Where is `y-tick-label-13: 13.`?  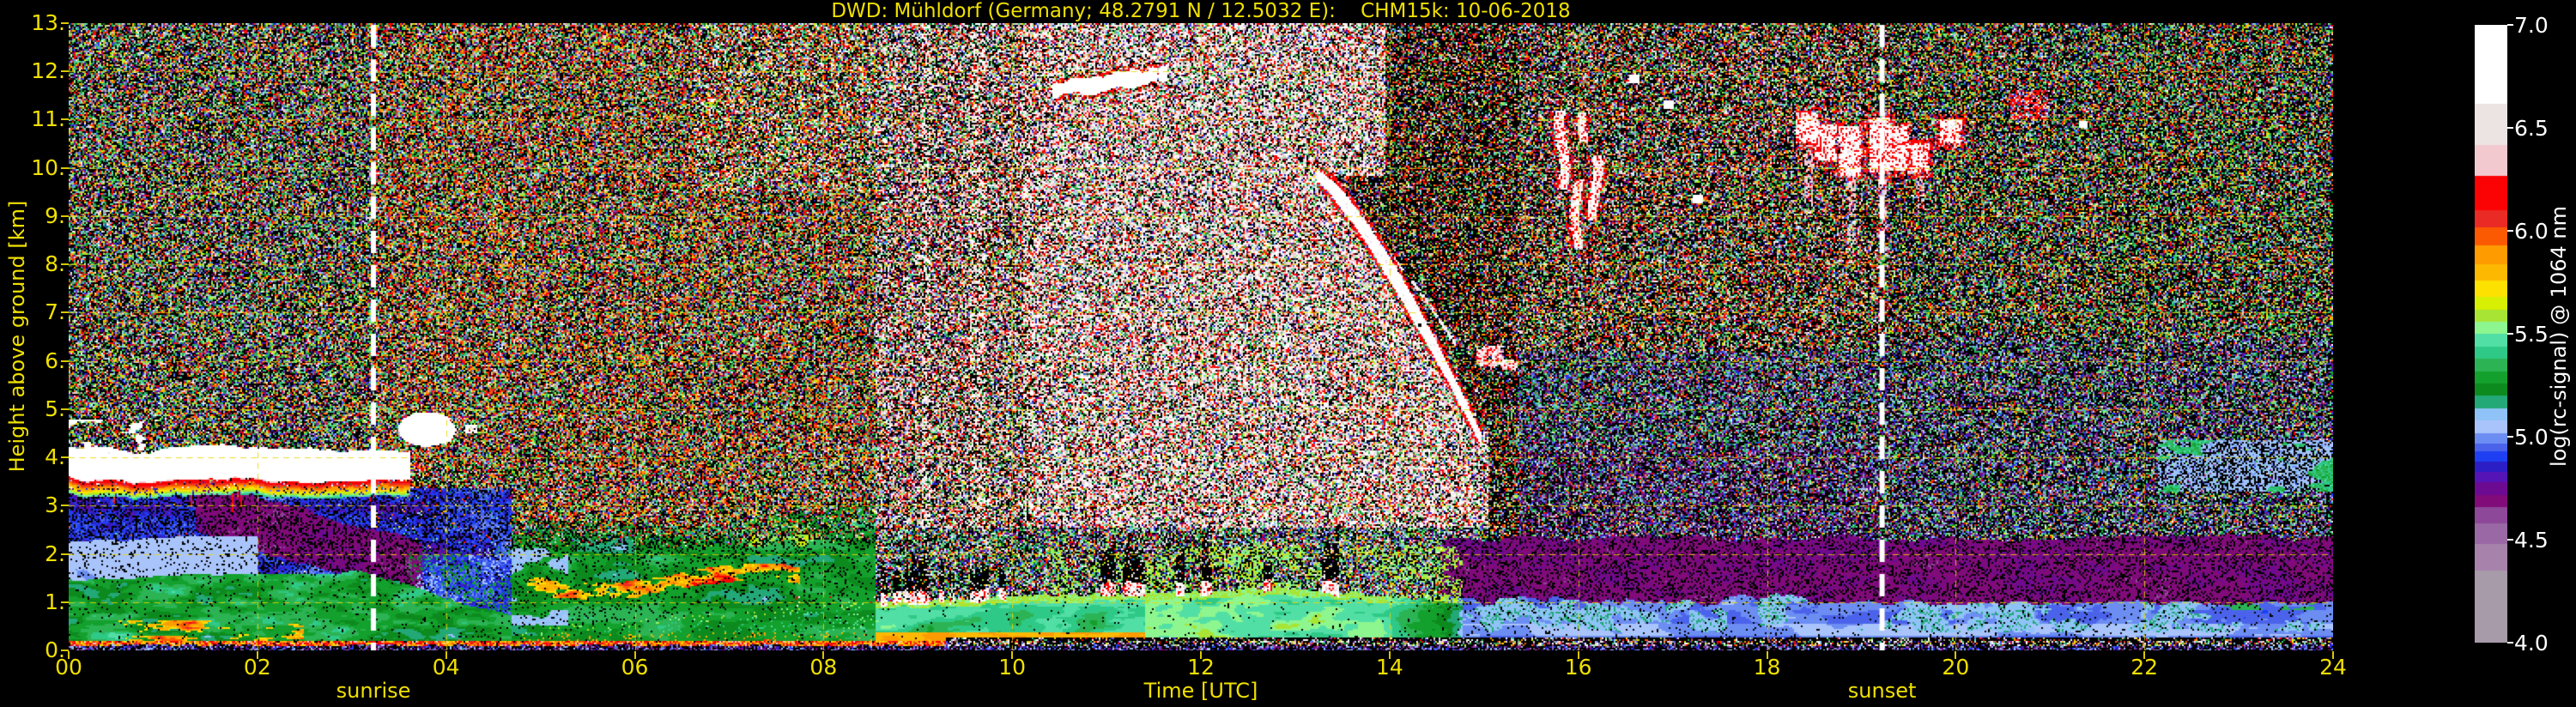 y-tick-label-13: 13. is located at coordinates (48, 22).